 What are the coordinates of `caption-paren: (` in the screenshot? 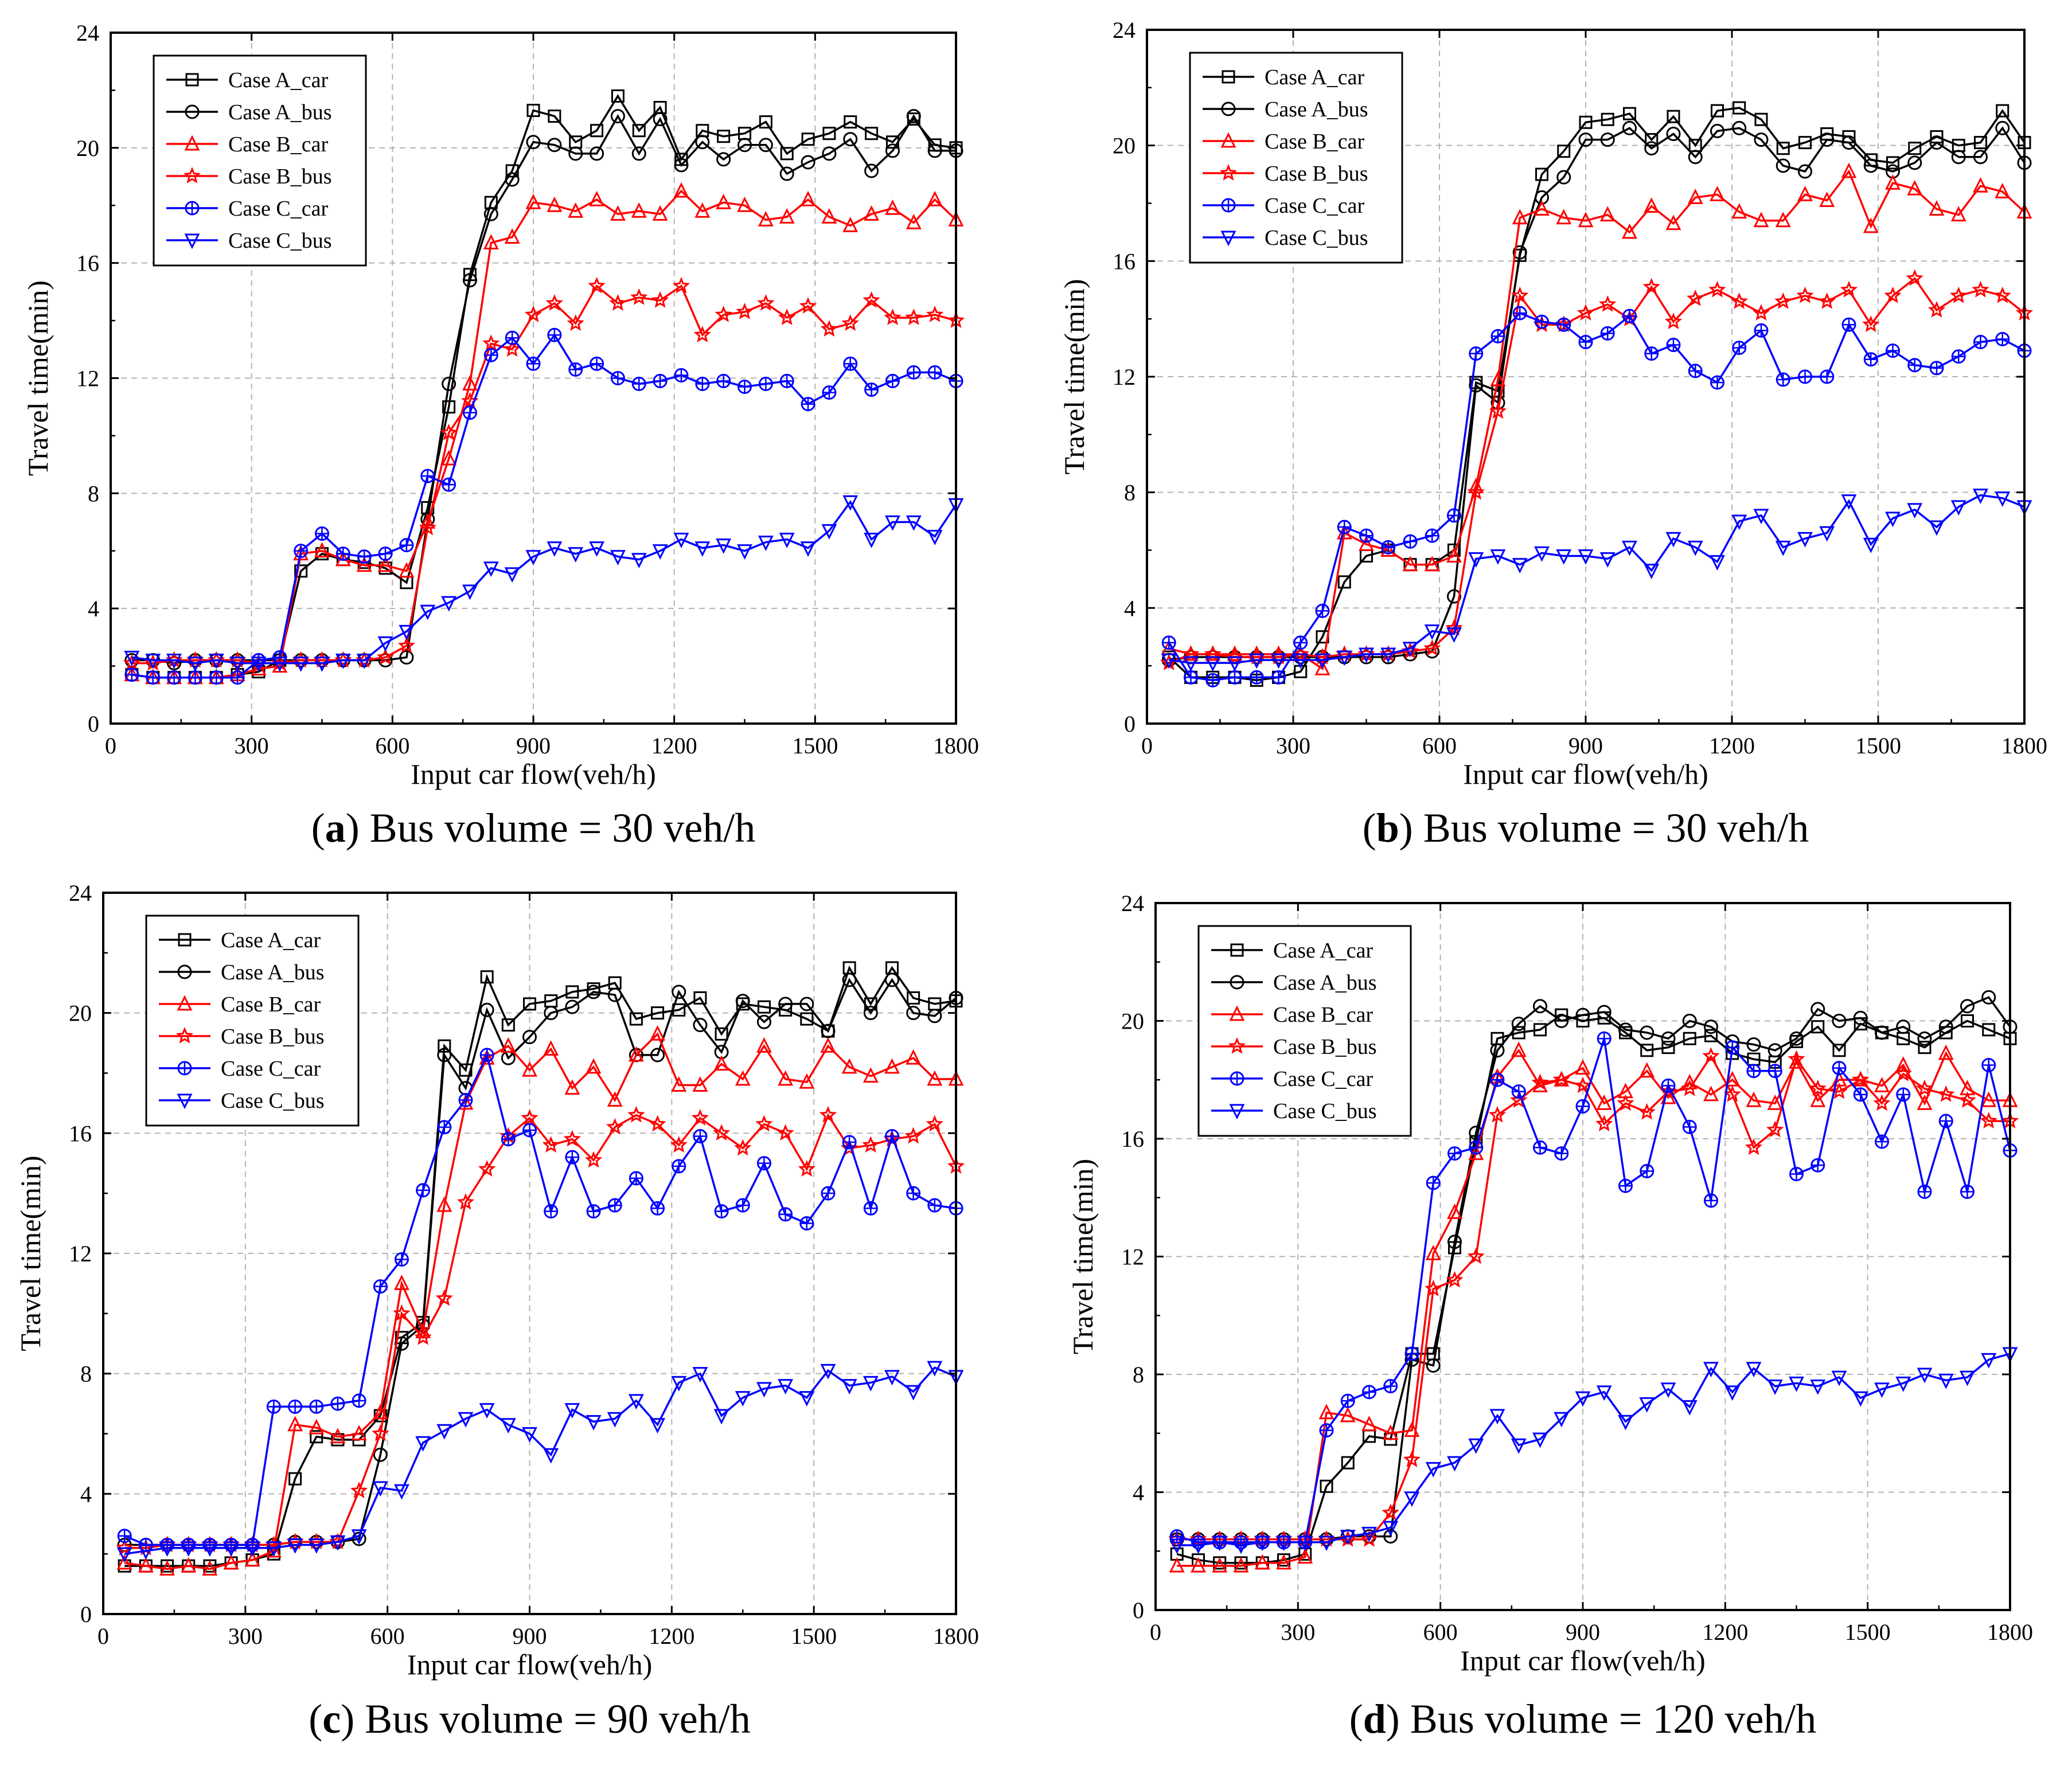 It's located at (1369, 828).